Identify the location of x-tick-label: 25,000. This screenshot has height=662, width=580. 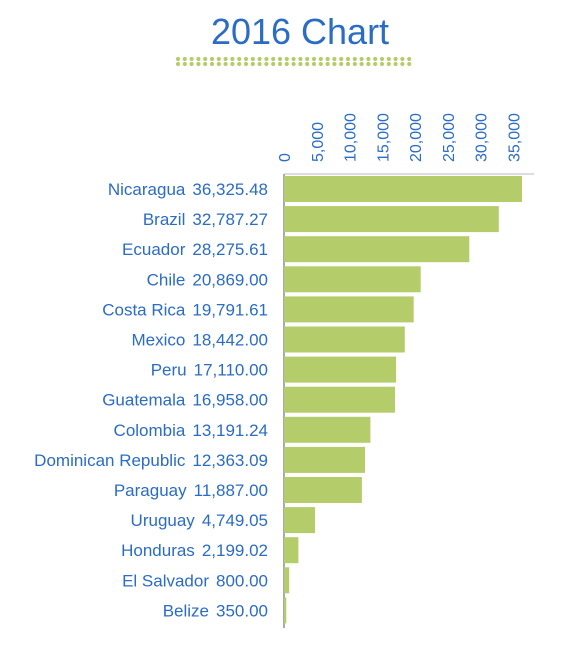
(449, 137).